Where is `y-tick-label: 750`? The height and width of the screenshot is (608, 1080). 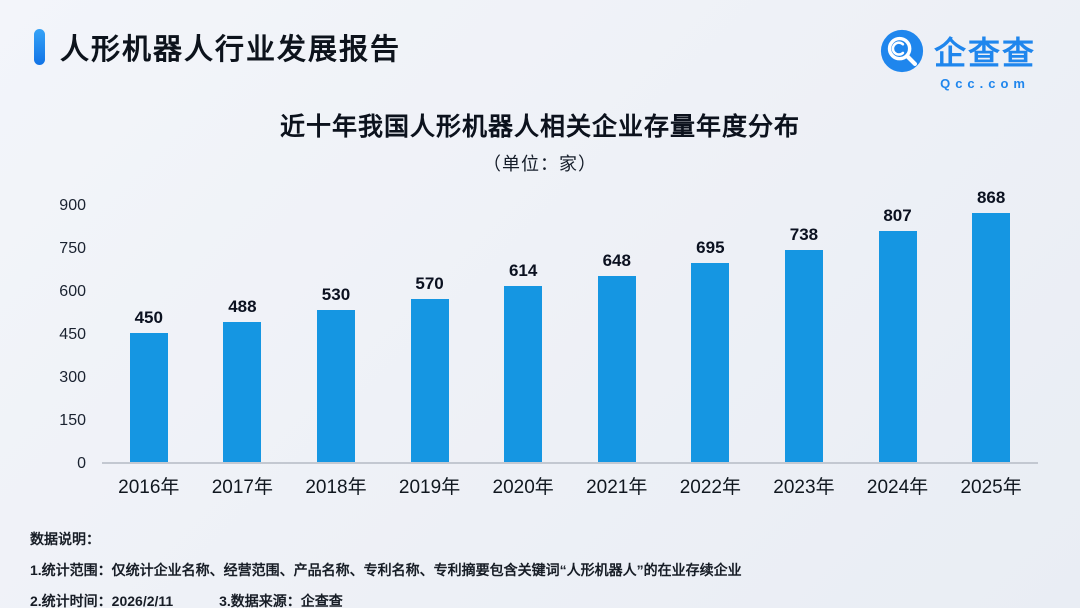 y-tick-label: 750 is located at coordinates (72, 248).